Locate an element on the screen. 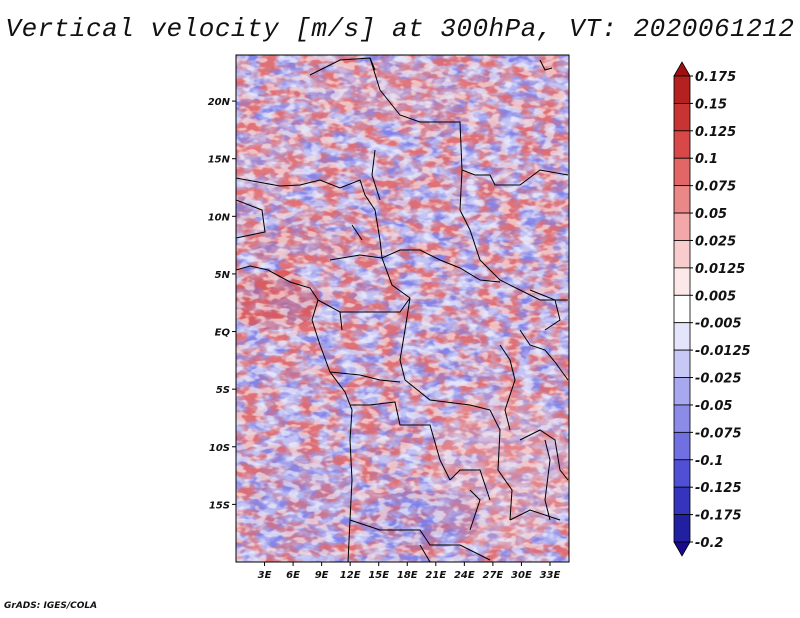  lon-tick-label: 12E is located at coordinates (350, 575).